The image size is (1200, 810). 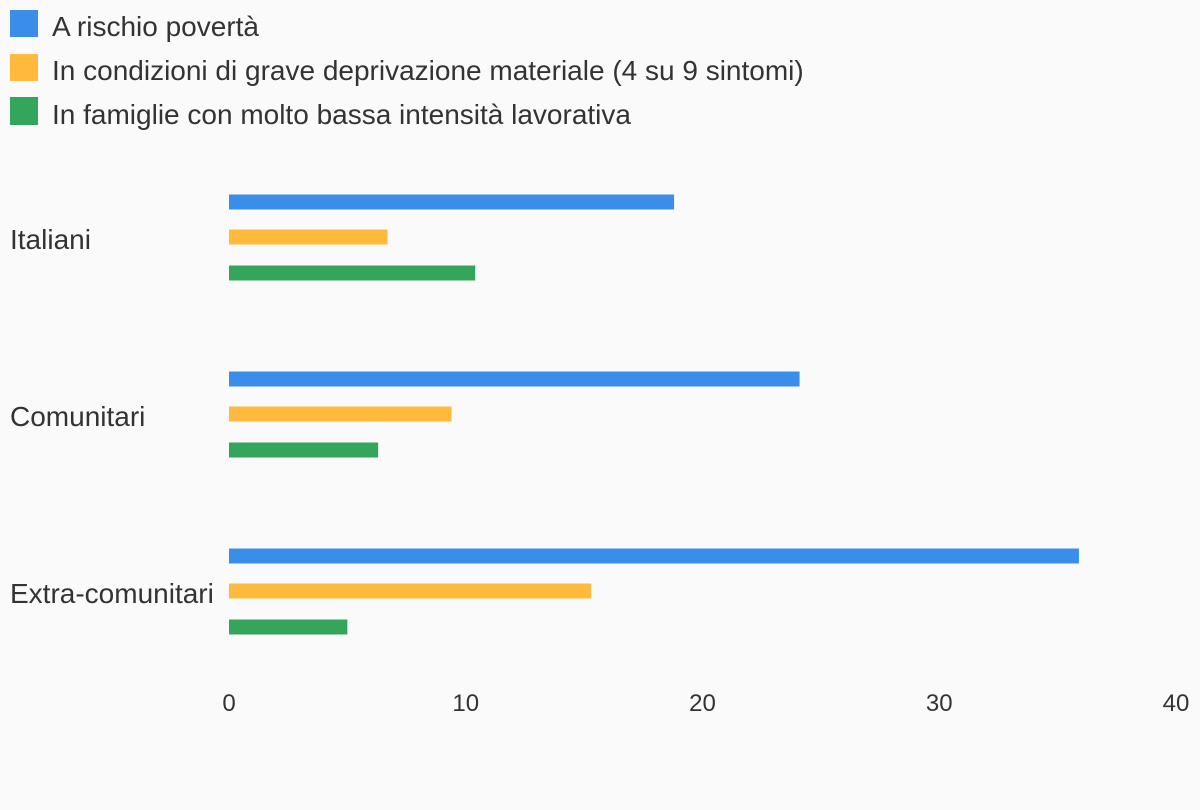 I want to click on legend-swatch-low-work-intensity, so click(x=24, y=111).